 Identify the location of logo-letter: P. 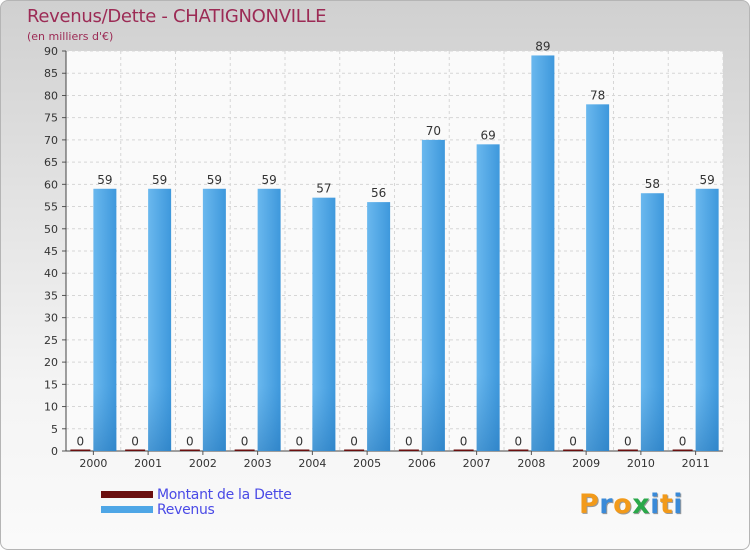
(589, 504).